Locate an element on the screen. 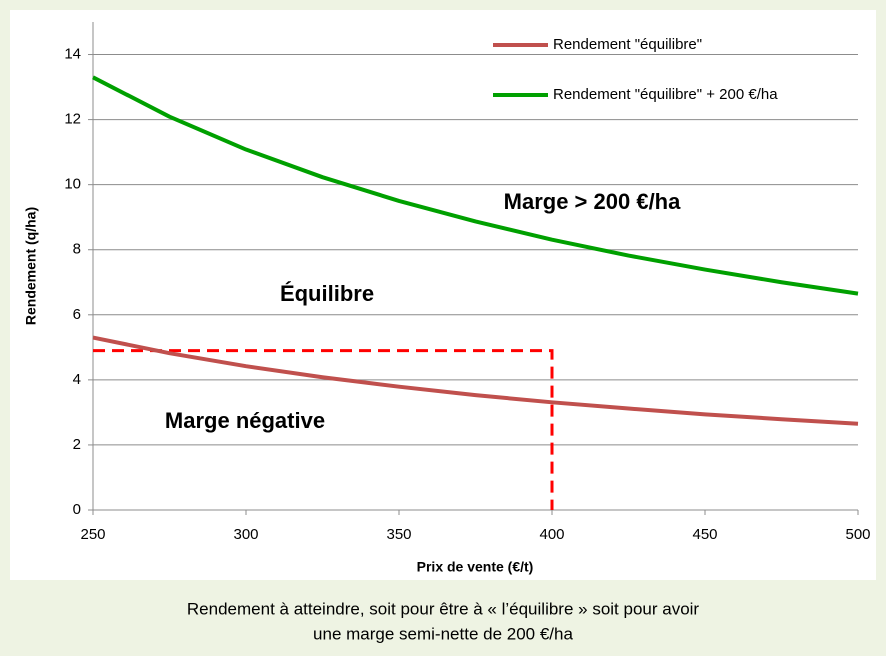 This screenshot has width=886, height=656. legend-label: Rendement "équilibre" + 200 €/ha is located at coordinates (665, 94).